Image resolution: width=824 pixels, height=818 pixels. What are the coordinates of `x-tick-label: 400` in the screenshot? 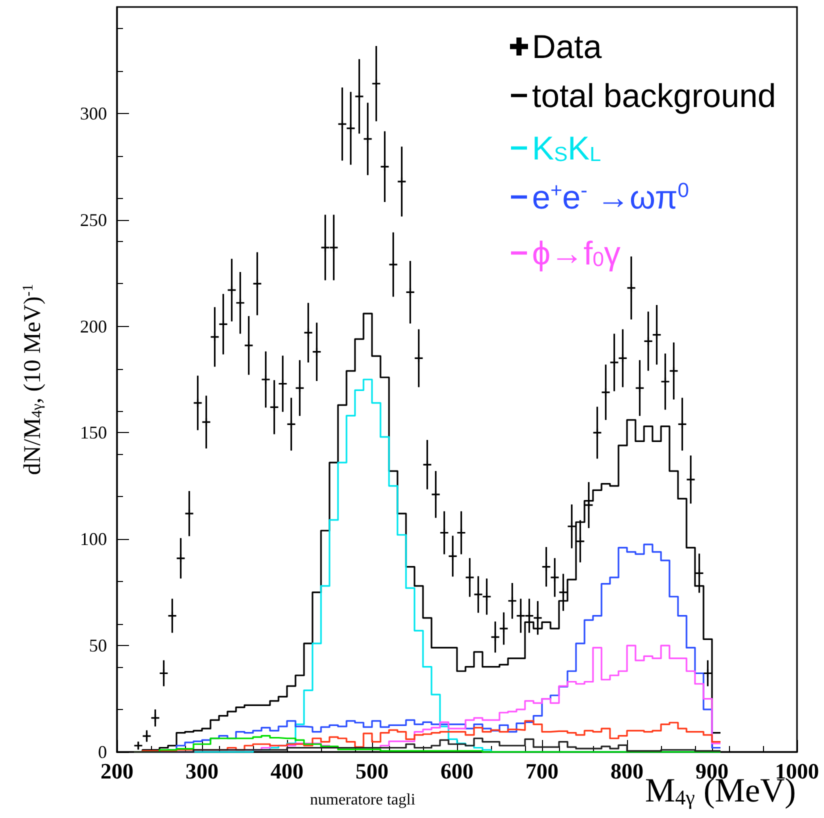 It's located at (287, 771).